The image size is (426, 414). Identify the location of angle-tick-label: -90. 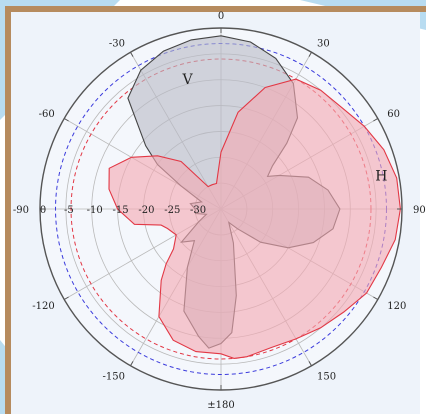
(21, 210).